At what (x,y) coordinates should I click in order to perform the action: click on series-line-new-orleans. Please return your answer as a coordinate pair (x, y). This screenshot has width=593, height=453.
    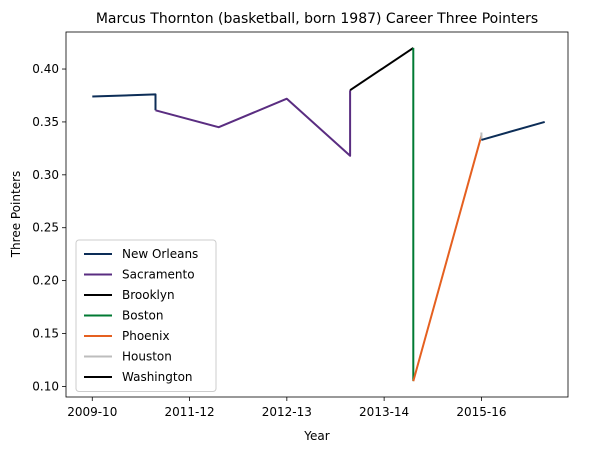
    Looking at the image, I should click on (124, 102).